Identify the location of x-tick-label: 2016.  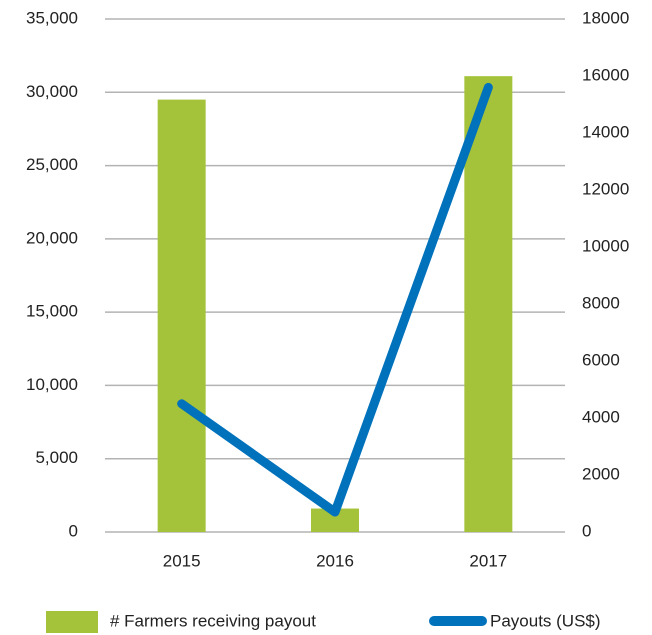
(335, 560).